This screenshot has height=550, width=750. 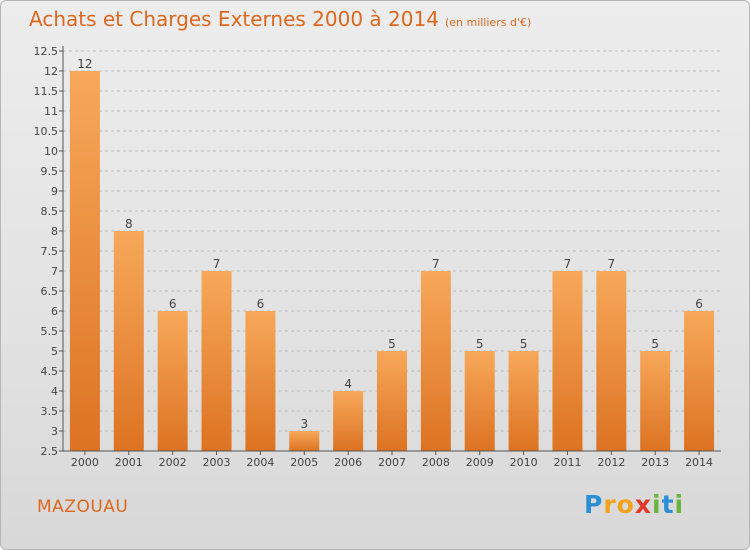 I want to click on logo-letter: P, so click(x=594, y=504).